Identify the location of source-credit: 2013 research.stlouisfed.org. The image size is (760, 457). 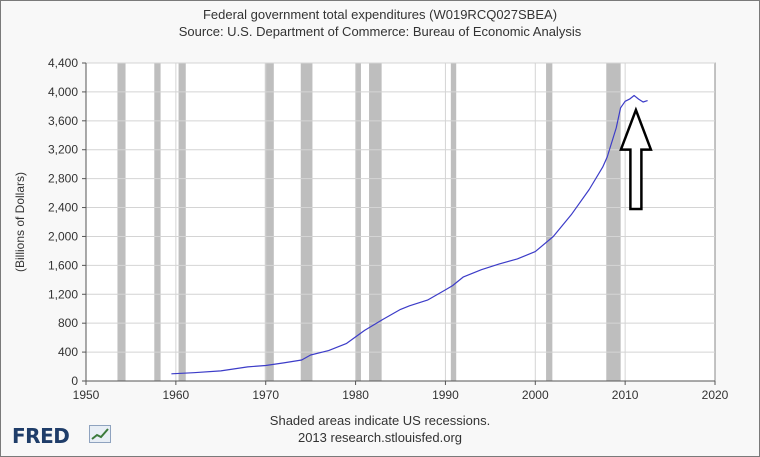
(380, 437).